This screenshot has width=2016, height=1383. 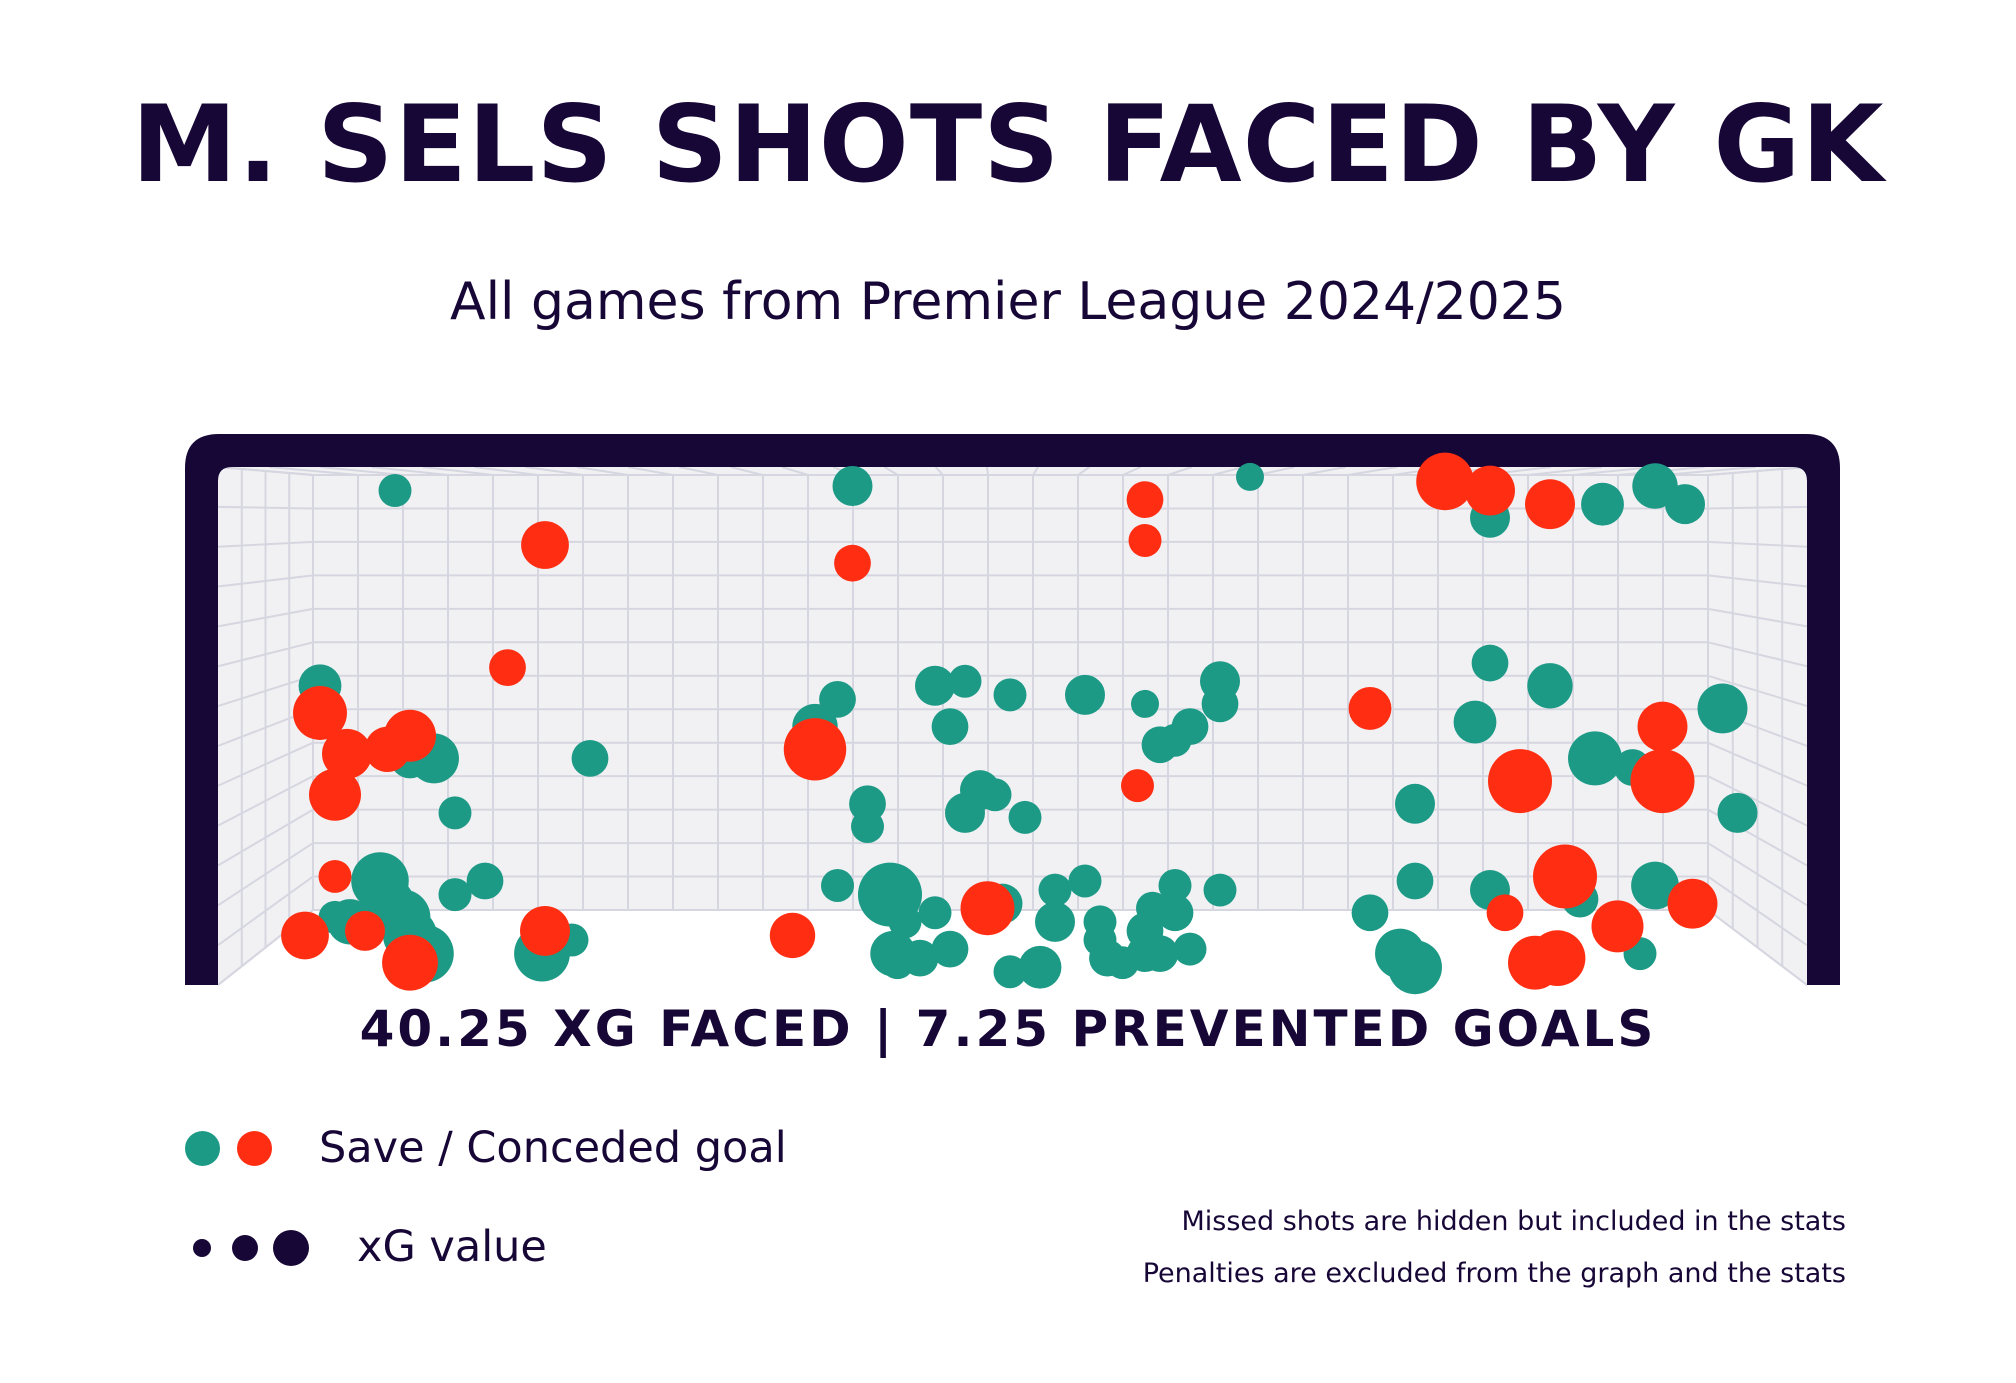 What do you see at coordinates (1008, 1029) in the screenshot?
I see `stats-summary: 40.25 XG FACED | 7.25 PREVENTED GOALS` at bounding box center [1008, 1029].